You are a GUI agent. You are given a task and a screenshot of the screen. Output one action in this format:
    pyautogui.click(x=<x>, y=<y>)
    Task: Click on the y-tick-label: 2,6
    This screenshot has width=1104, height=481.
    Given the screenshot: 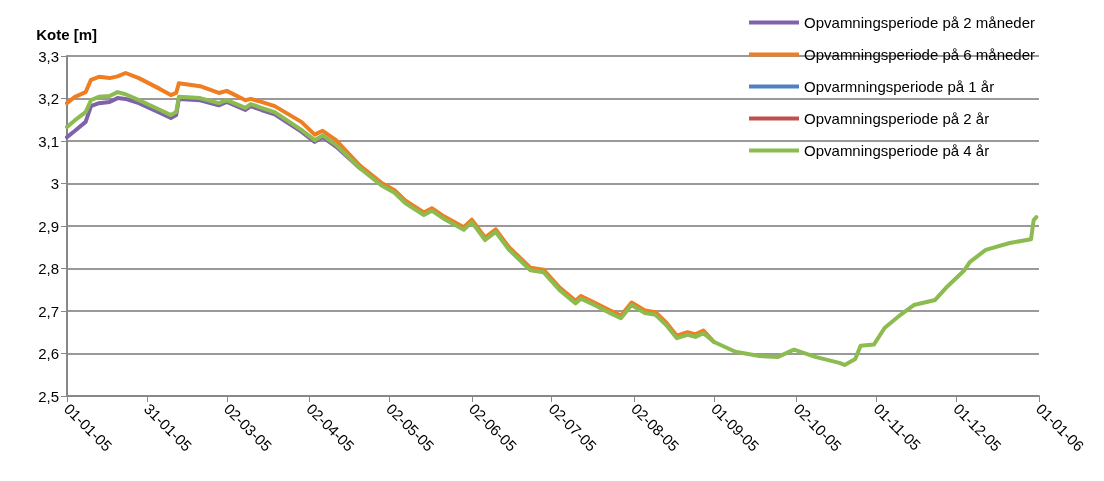 What is the action you would take?
    pyautogui.click(x=48, y=353)
    